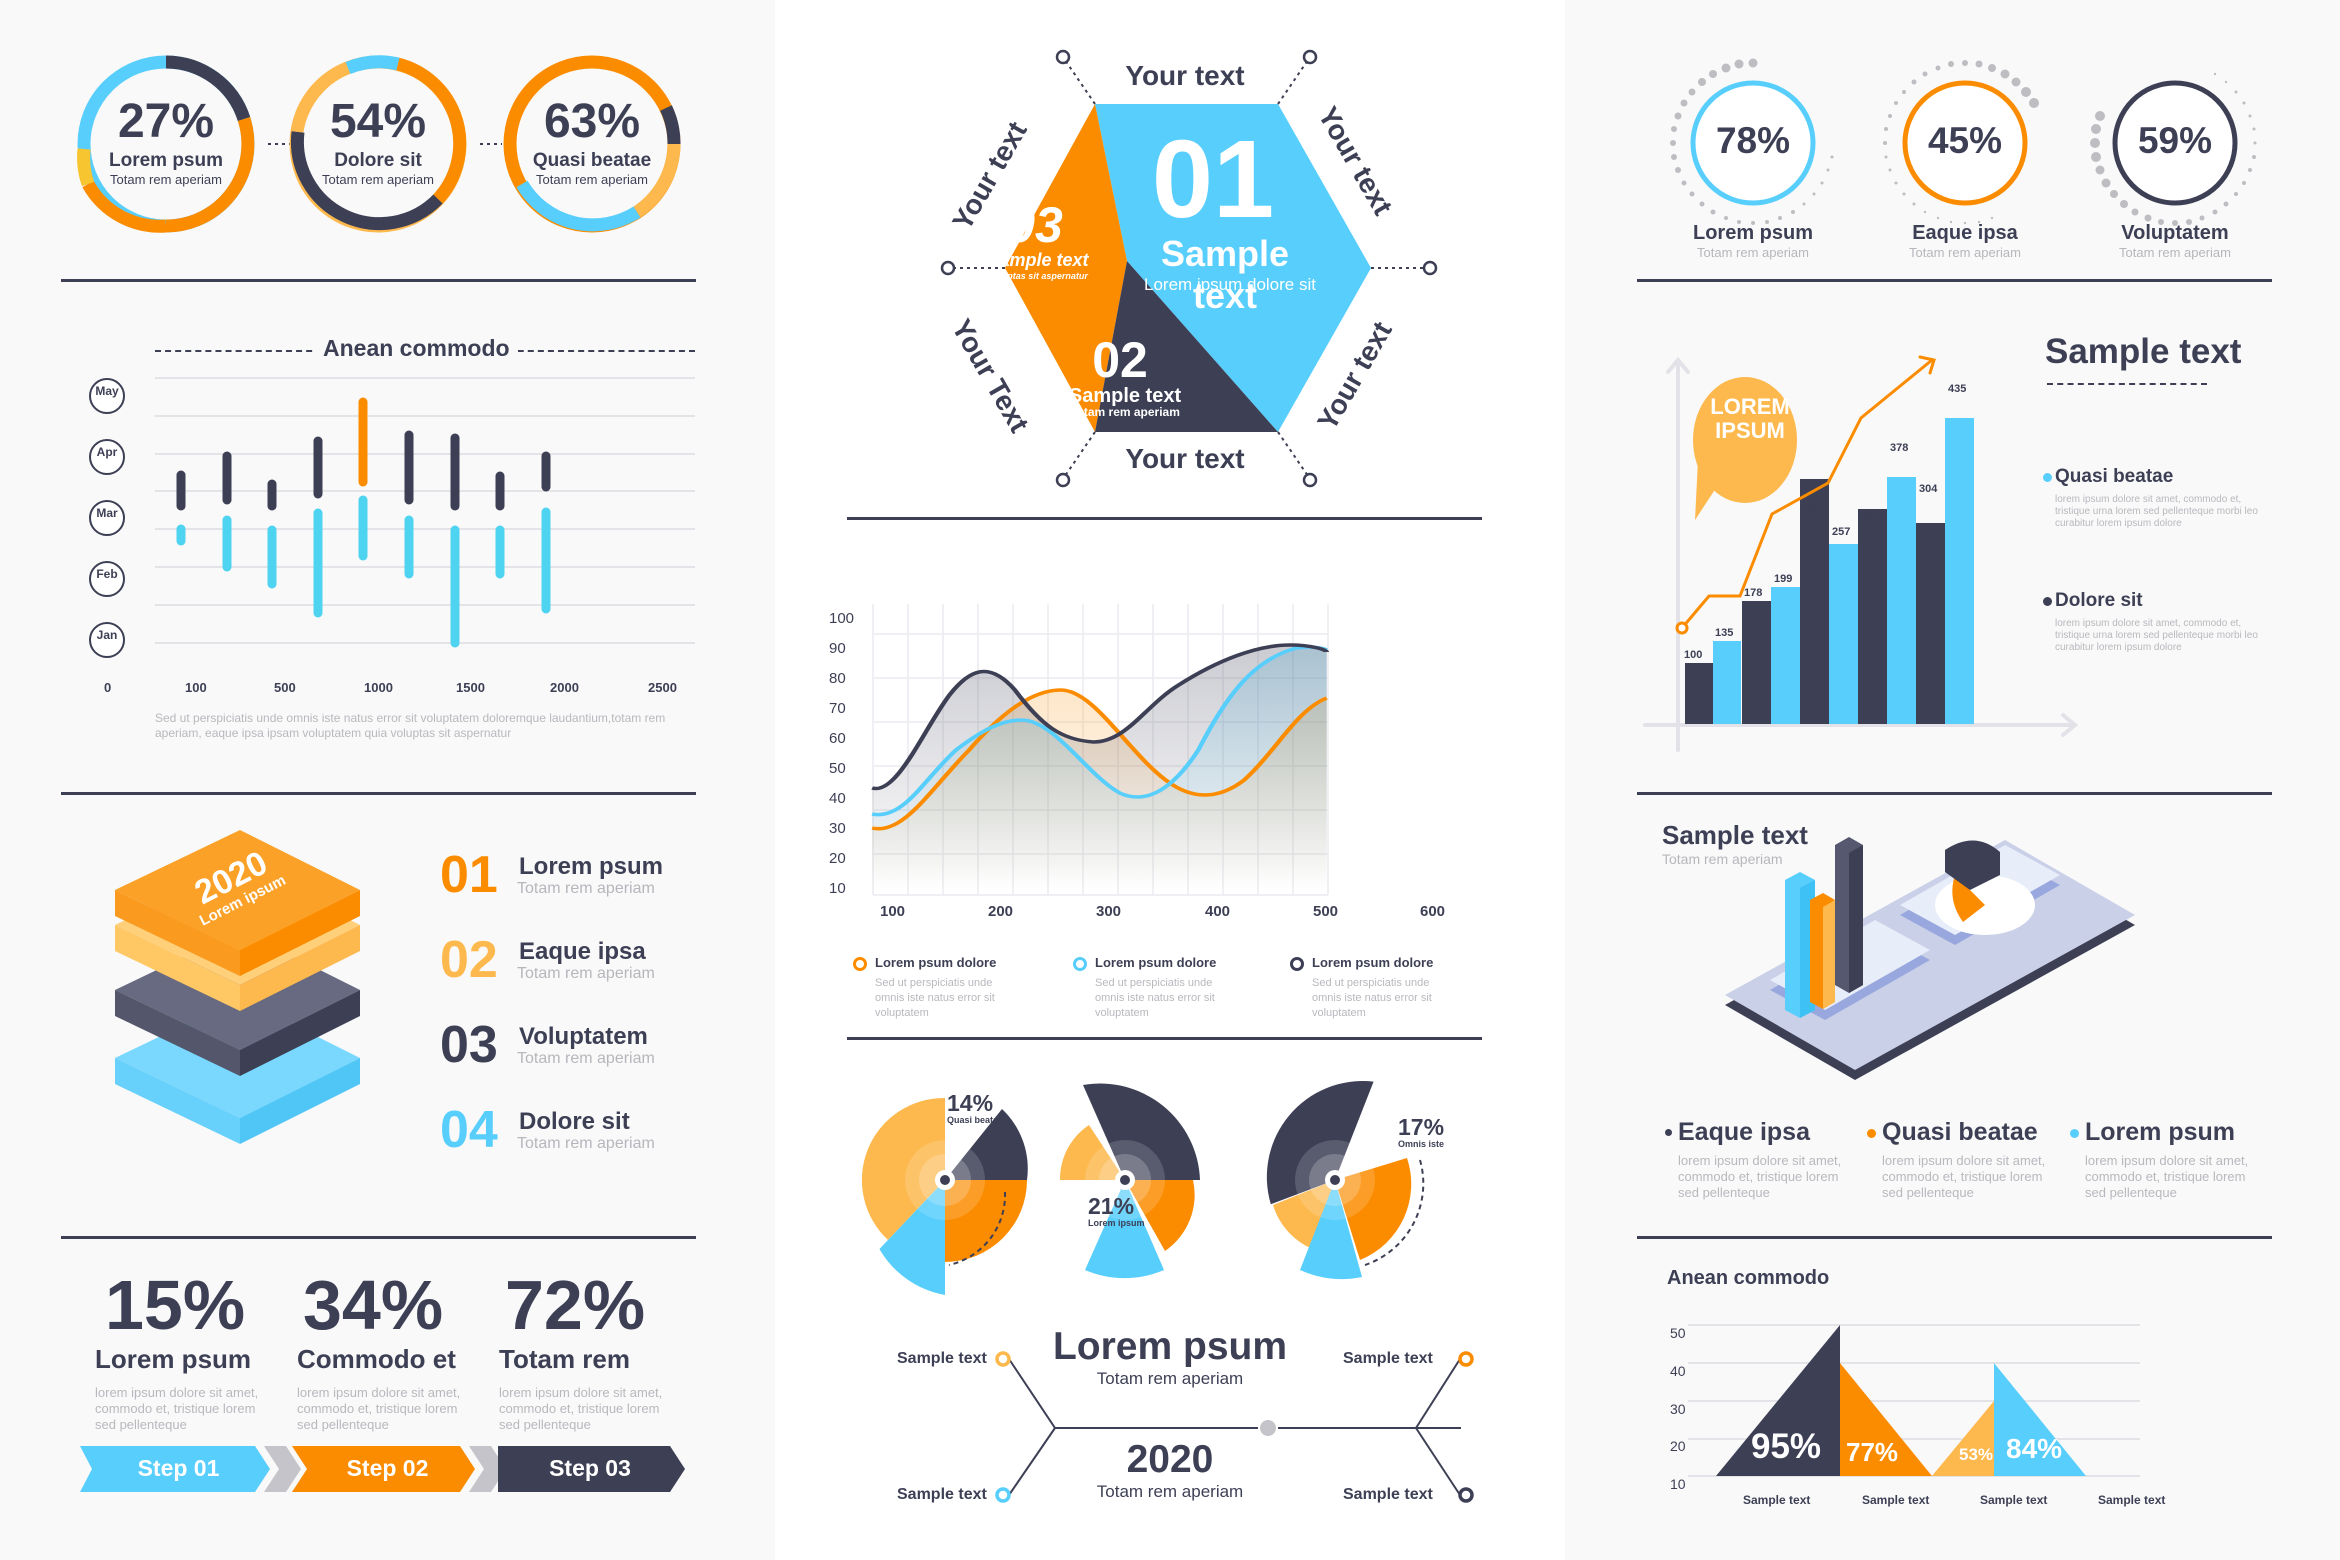 The width and height of the screenshot is (2340, 1560). I want to click on donut-1-sub: Totam rem aperiam, so click(166, 179).